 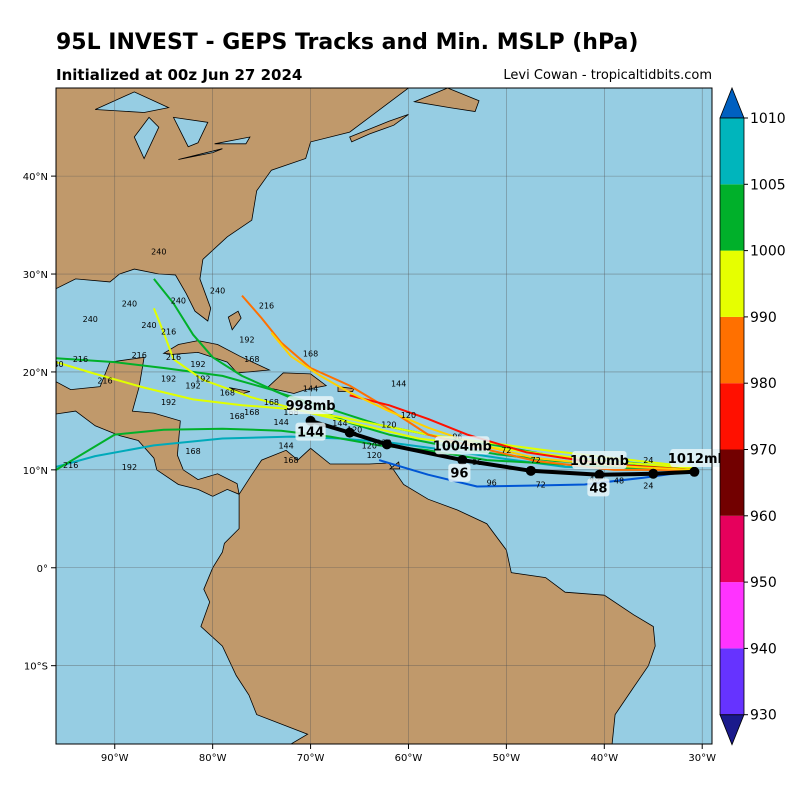 I want to click on lat-tick-label: 10°N, so click(x=35, y=471).